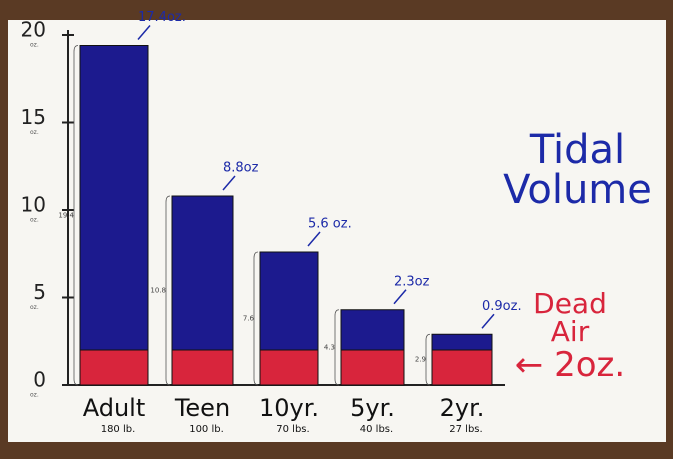  Describe the element at coordinates (66, 215) in the screenshot. I see `bracket-label: 19.4` at that location.